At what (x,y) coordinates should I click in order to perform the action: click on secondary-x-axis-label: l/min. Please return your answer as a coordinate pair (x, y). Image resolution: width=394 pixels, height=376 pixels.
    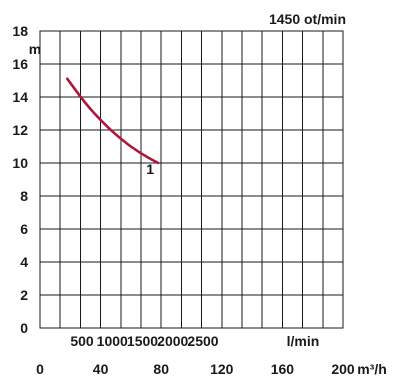
    Looking at the image, I should click on (303, 341).